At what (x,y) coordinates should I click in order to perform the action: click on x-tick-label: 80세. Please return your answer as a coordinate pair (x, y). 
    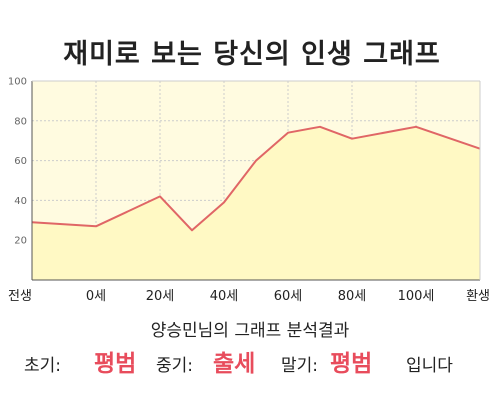
    Looking at the image, I should click on (352, 296).